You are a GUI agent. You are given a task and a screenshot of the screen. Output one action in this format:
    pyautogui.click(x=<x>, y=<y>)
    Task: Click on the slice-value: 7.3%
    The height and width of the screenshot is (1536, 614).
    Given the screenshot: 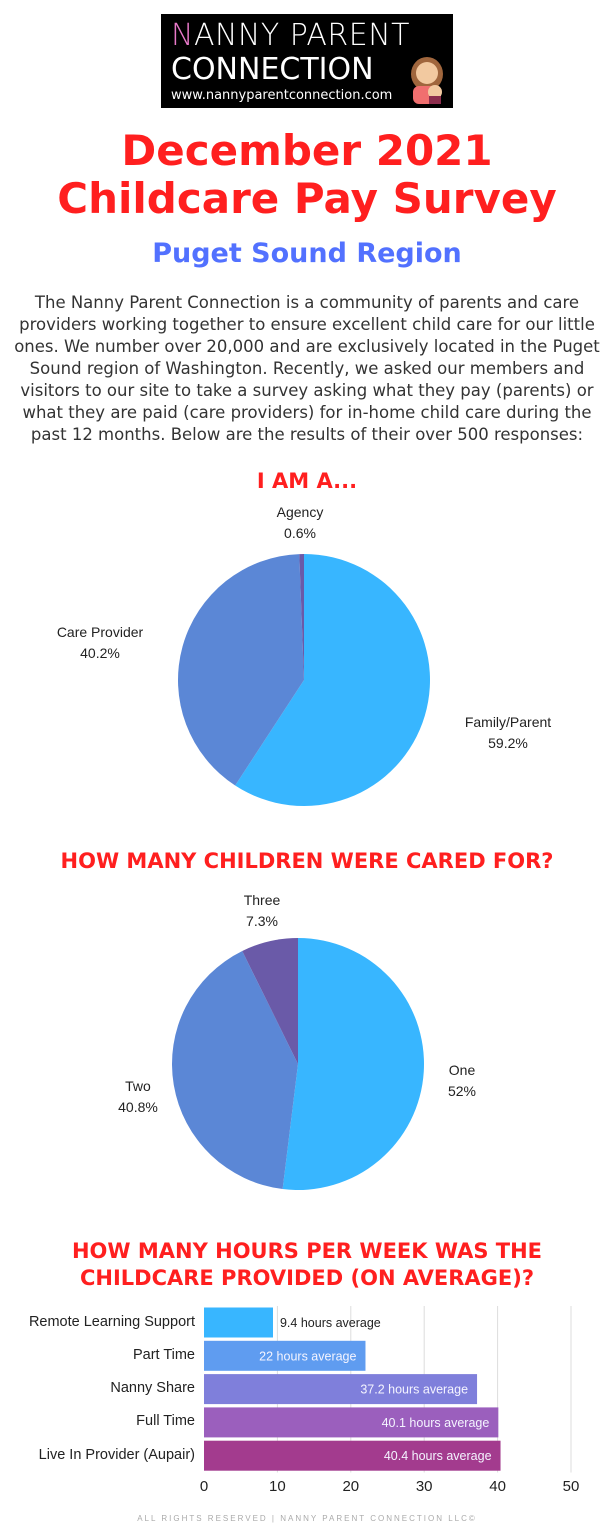 What is the action you would take?
    pyautogui.click(x=262, y=921)
    